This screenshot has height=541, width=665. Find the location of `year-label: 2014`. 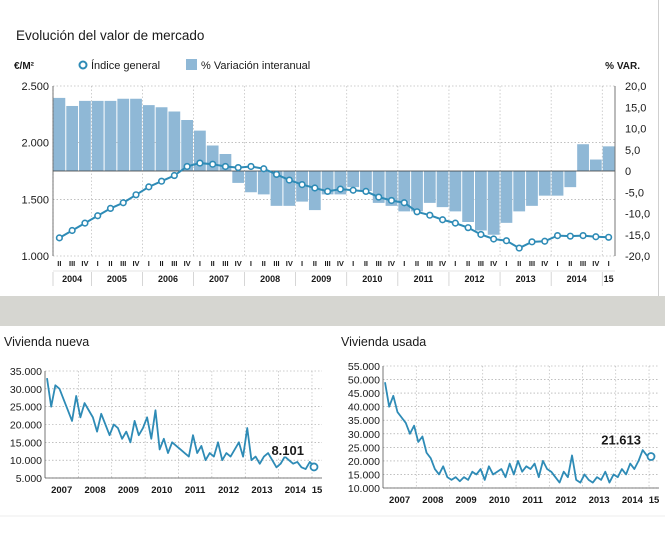

year-label: 2014 is located at coordinates (577, 279).